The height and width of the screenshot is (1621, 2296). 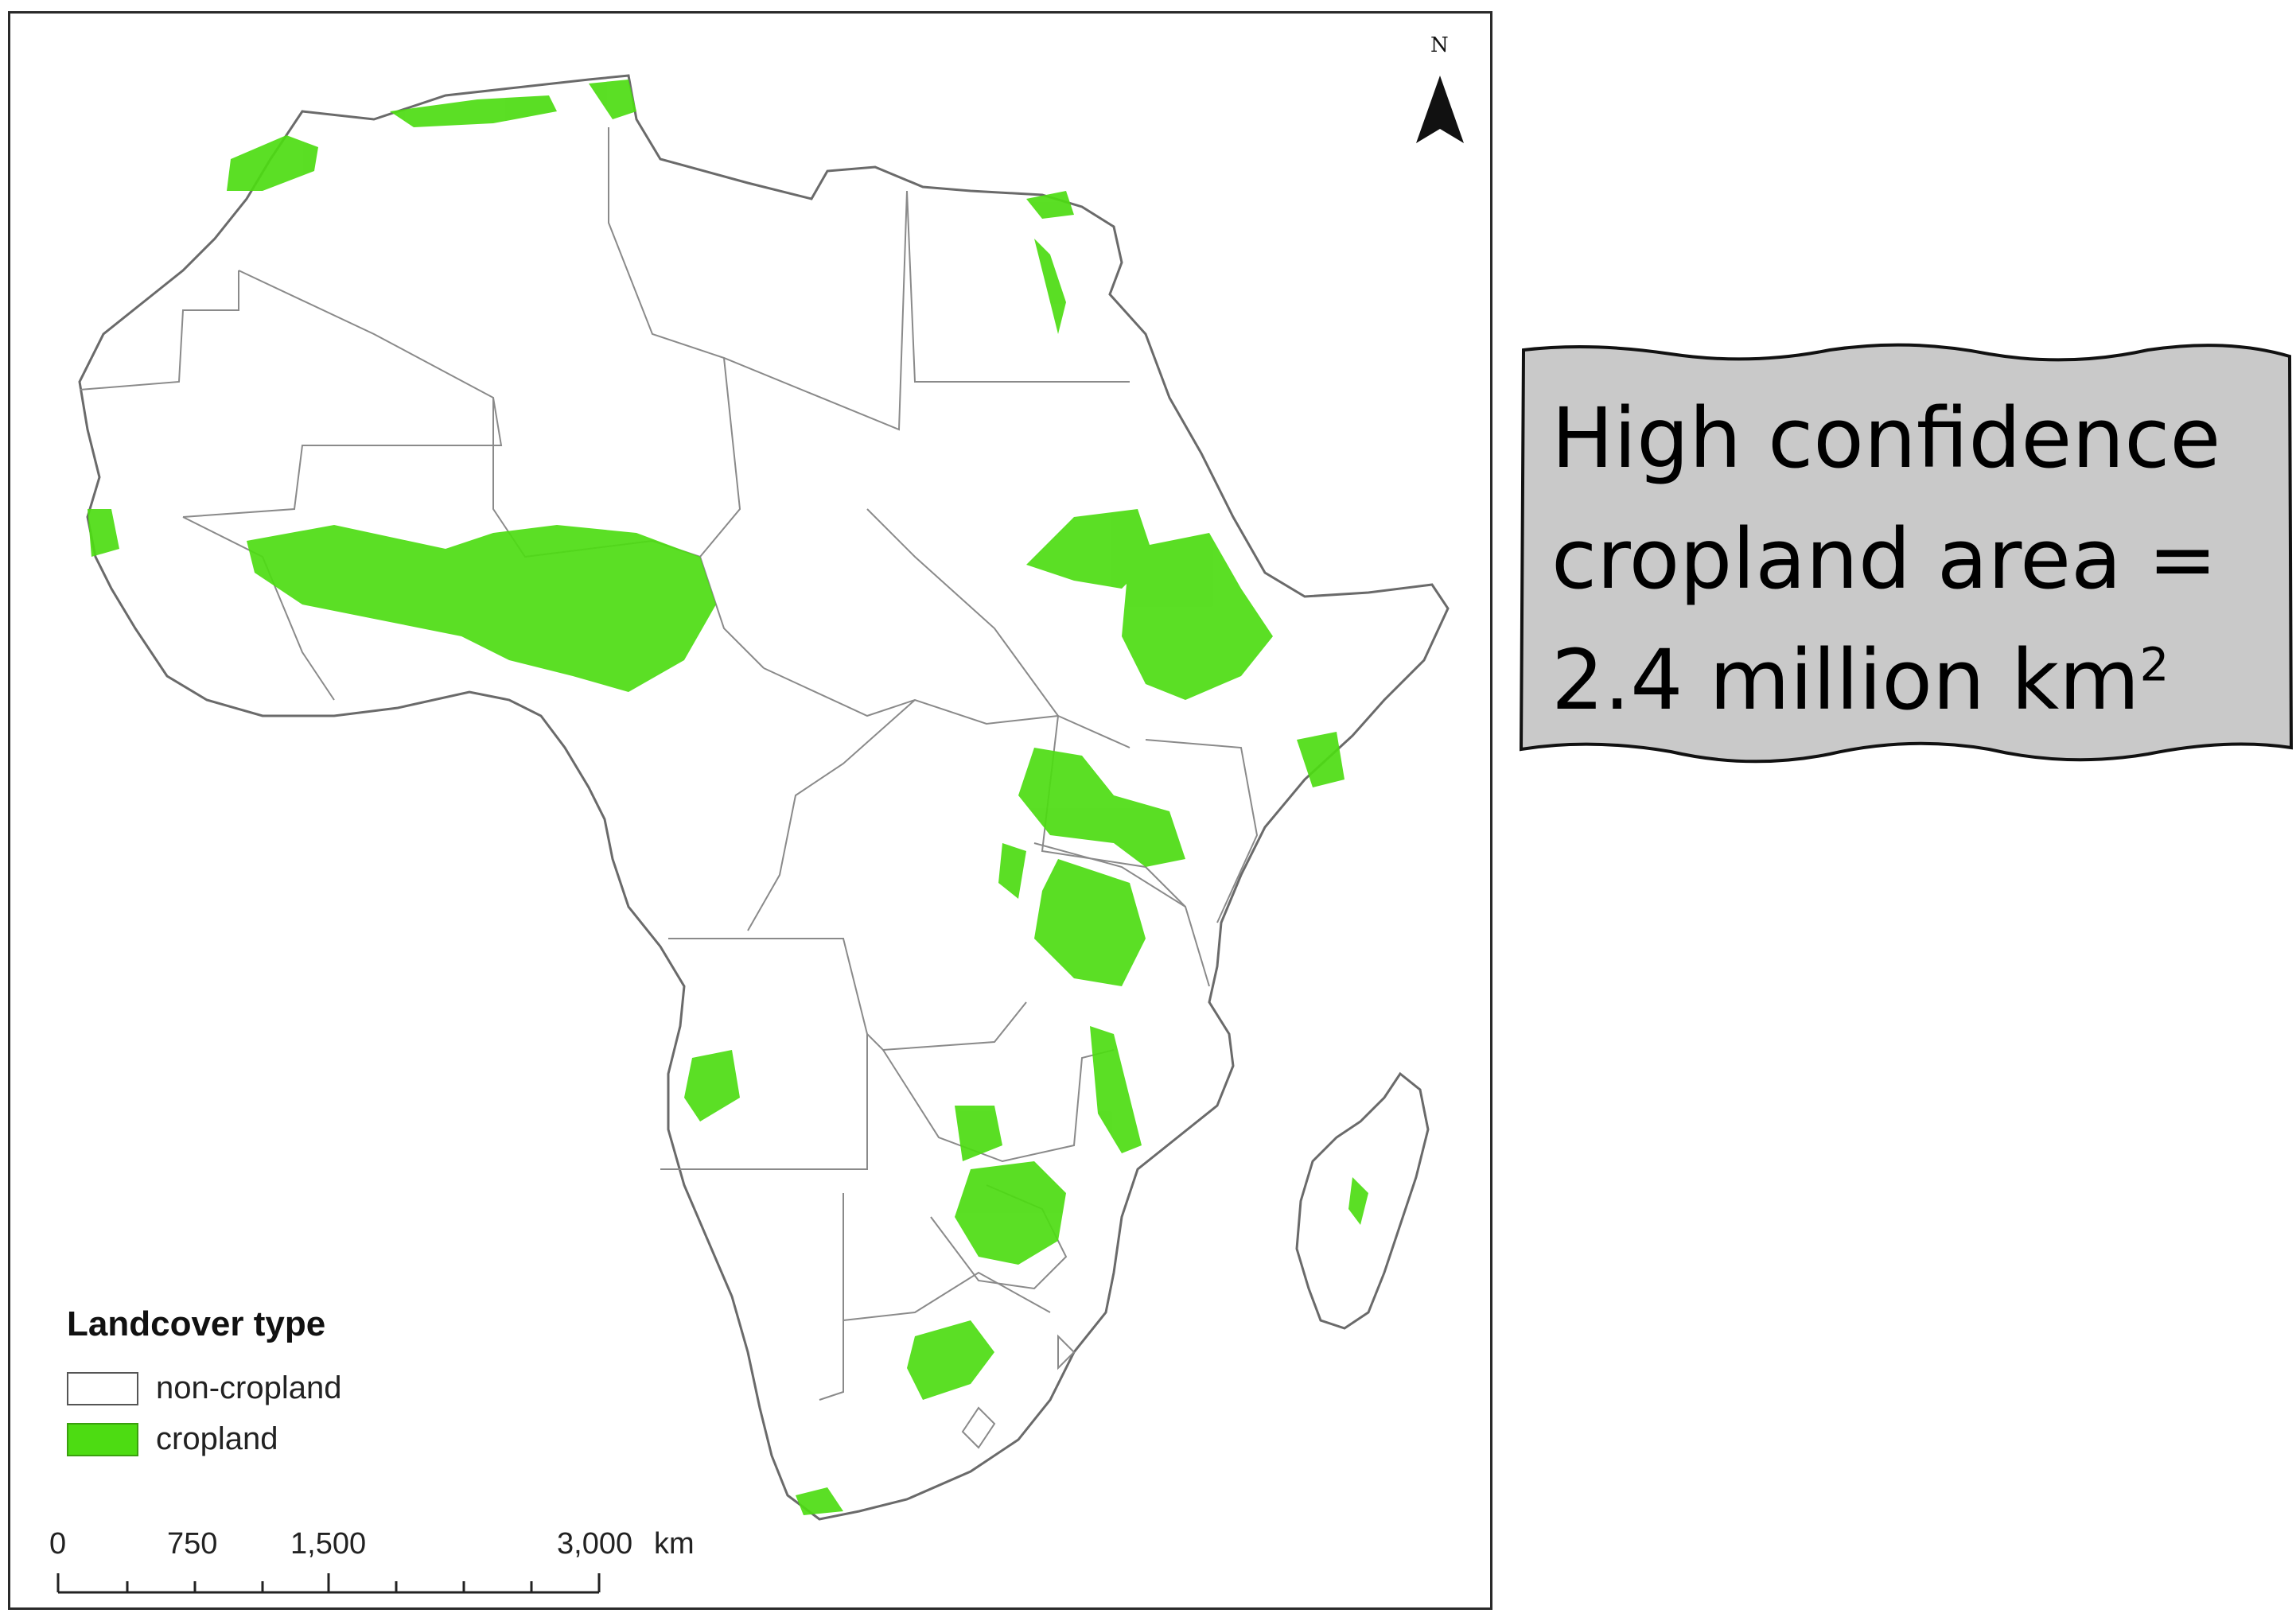 What do you see at coordinates (249, 1387) in the screenshot?
I see `legend-label-noncropland: non-cropland` at bounding box center [249, 1387].